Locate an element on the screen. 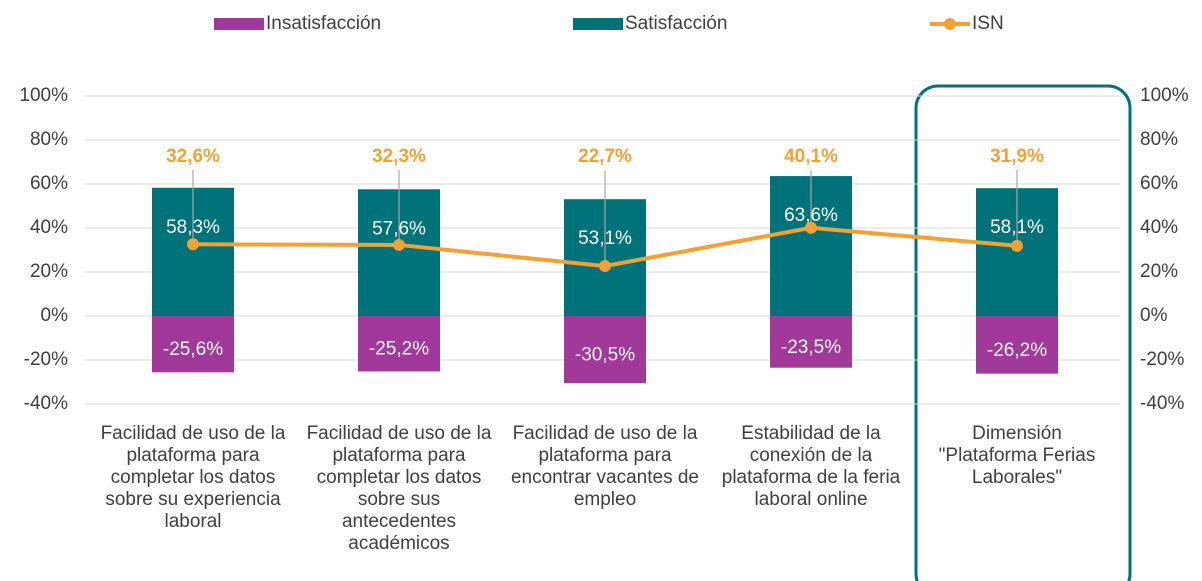  y-tick-label: 80% is located at coordinates (49, 139).